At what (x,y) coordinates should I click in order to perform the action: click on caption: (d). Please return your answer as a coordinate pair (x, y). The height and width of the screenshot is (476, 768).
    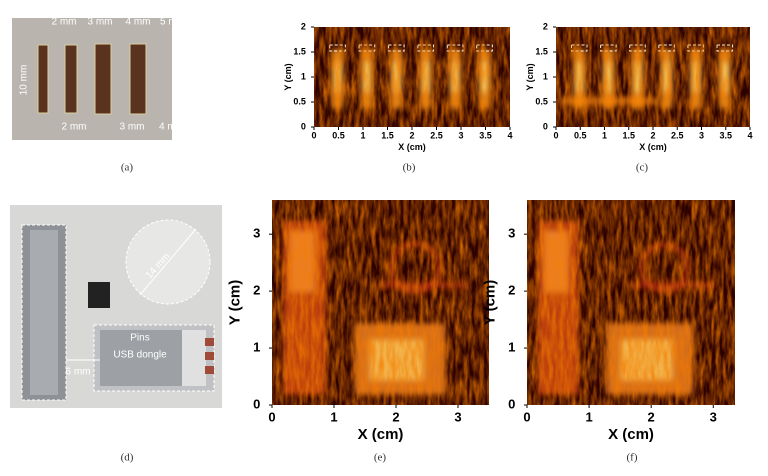
    Looking at the image, I should click on (127, 458).